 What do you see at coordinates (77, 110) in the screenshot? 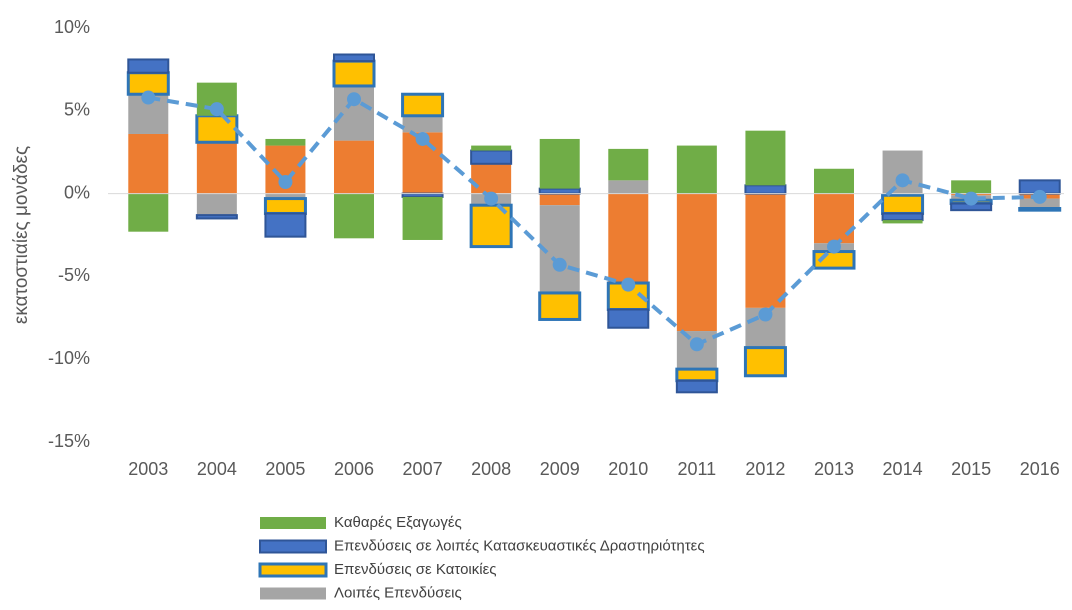
I see `y-tick-label: 5%` at bounding box center [77, 110].